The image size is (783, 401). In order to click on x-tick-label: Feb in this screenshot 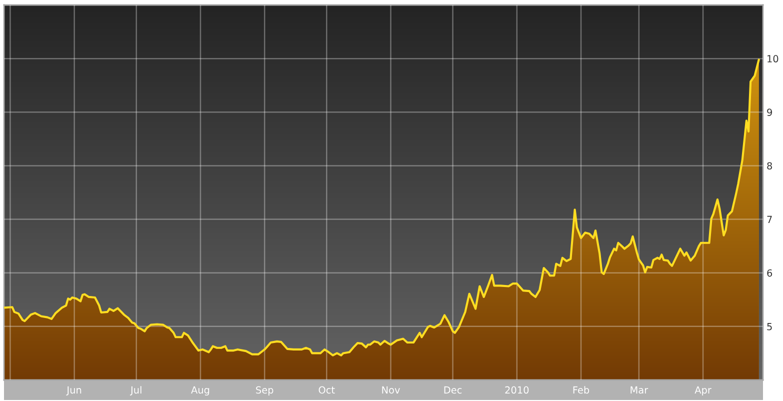, I will do `click(581, 390)`.